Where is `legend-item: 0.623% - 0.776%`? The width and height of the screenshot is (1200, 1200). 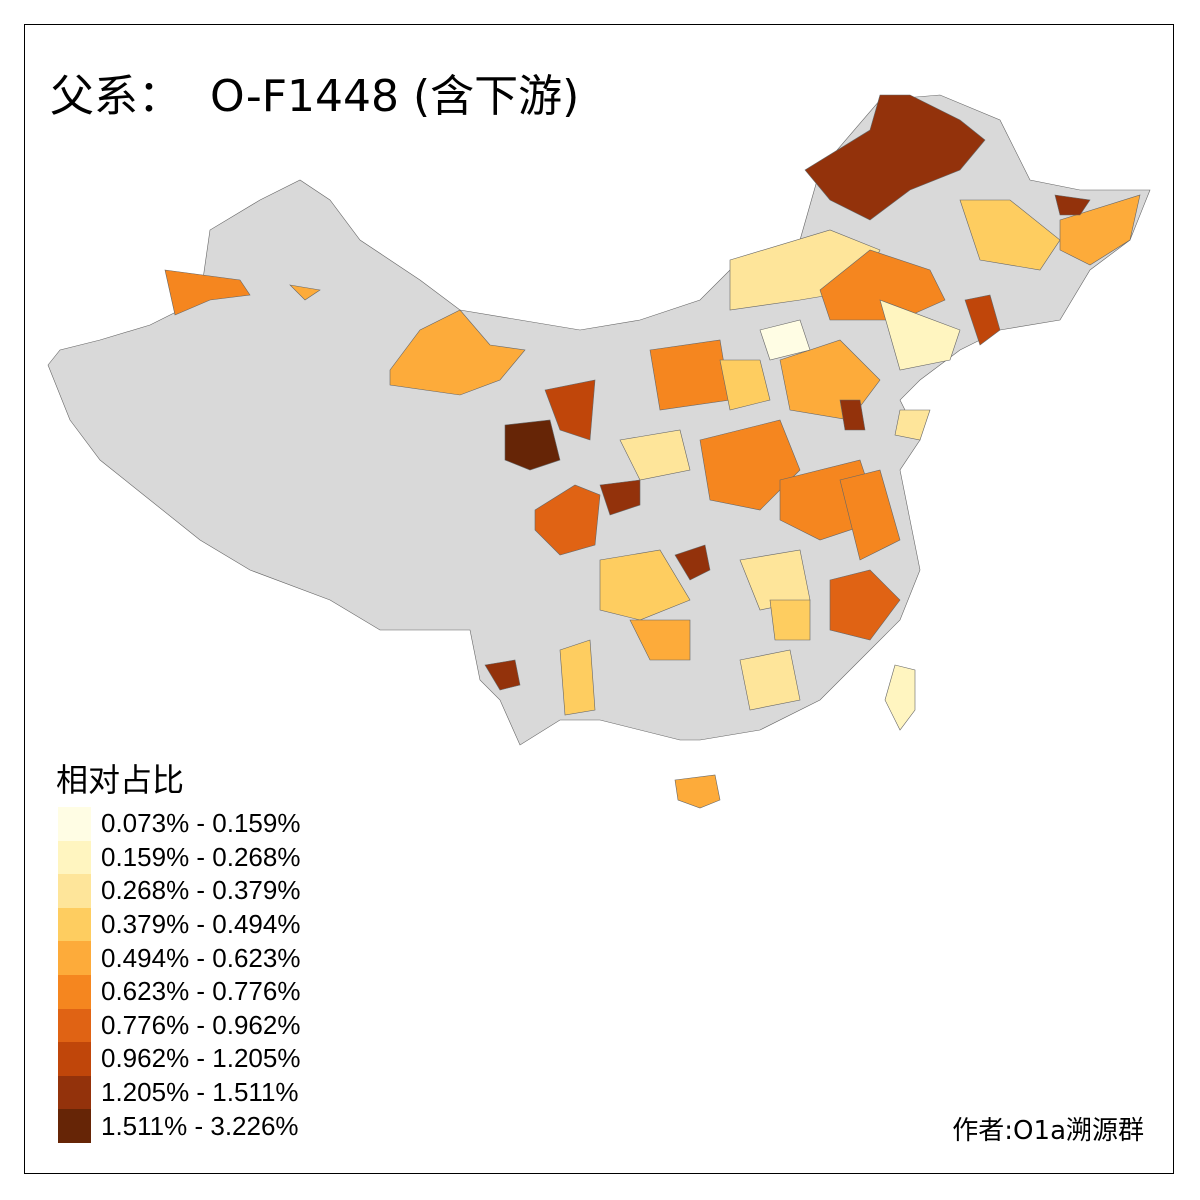 legend-item: 0.623% - 0.776% is located at coordinates (179, 991).